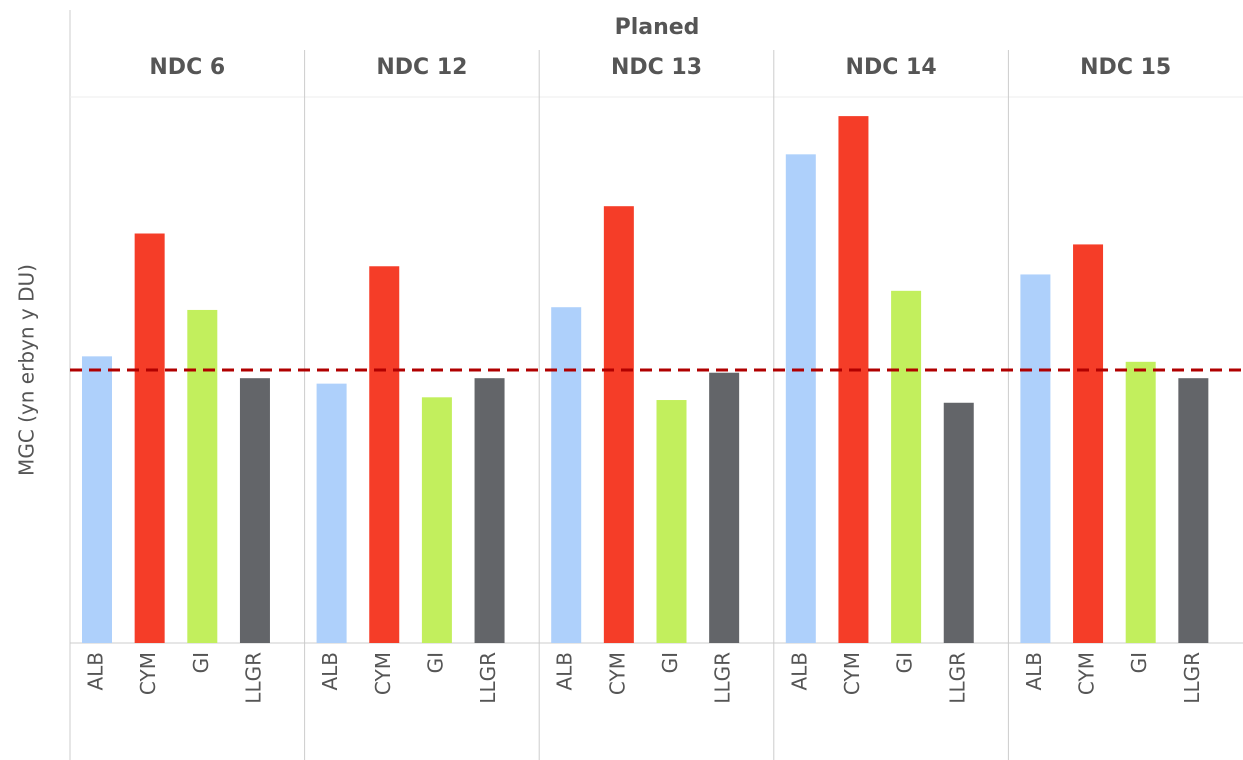 This screenshot has width=1243, height=760. I want to click on panel-header: NDC 6, so click(187, 67).